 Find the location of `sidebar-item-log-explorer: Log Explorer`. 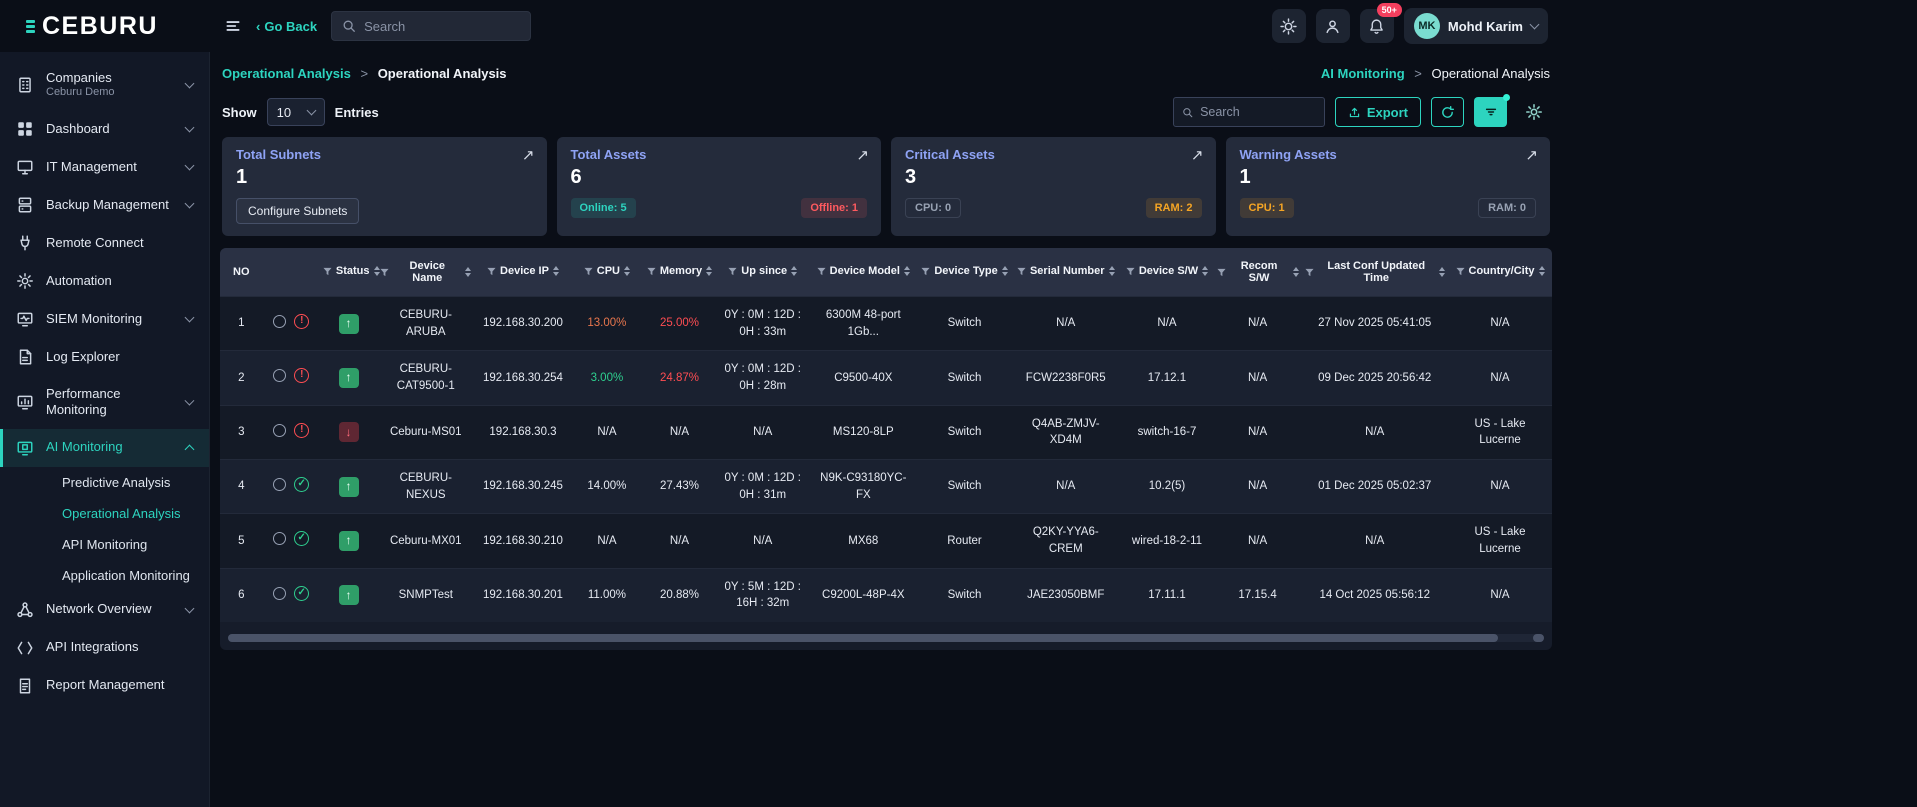

sidebar-item-log-explorer: Log Explorer is located at coordinates (104, 357).